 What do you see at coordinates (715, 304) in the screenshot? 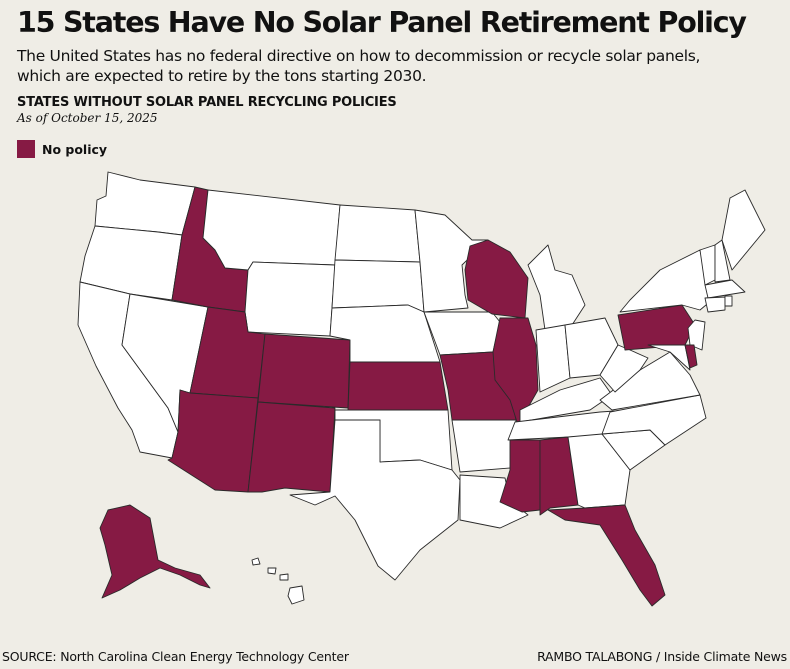
I see `state-connecticut` at bounding box center [715, 304].